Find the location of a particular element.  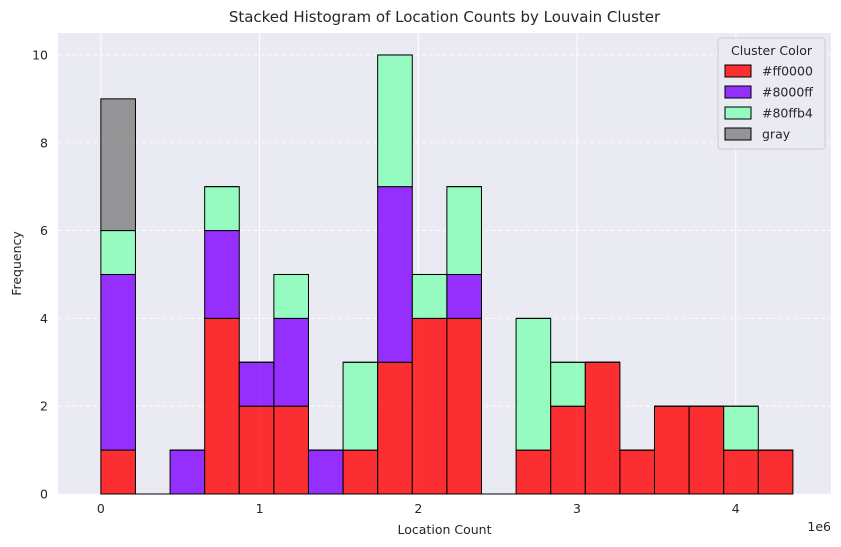

legend-label: #ff0000 is located at coordinates (787, 71).